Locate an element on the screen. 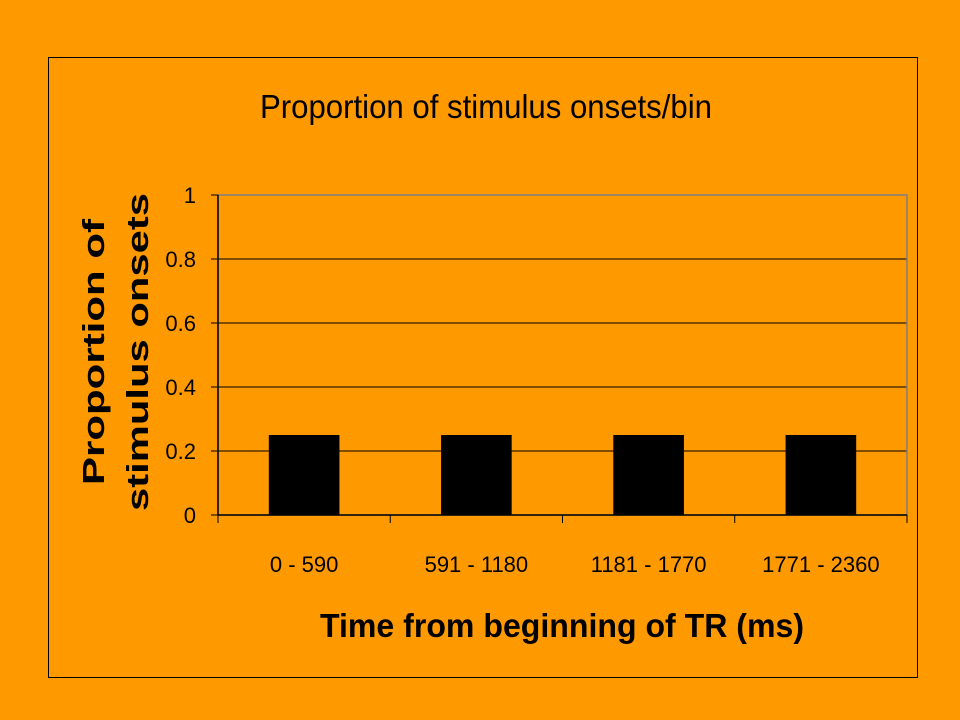  chart-title: Proportion of stimulus onsets/bin is located at coordinates (486, 106).